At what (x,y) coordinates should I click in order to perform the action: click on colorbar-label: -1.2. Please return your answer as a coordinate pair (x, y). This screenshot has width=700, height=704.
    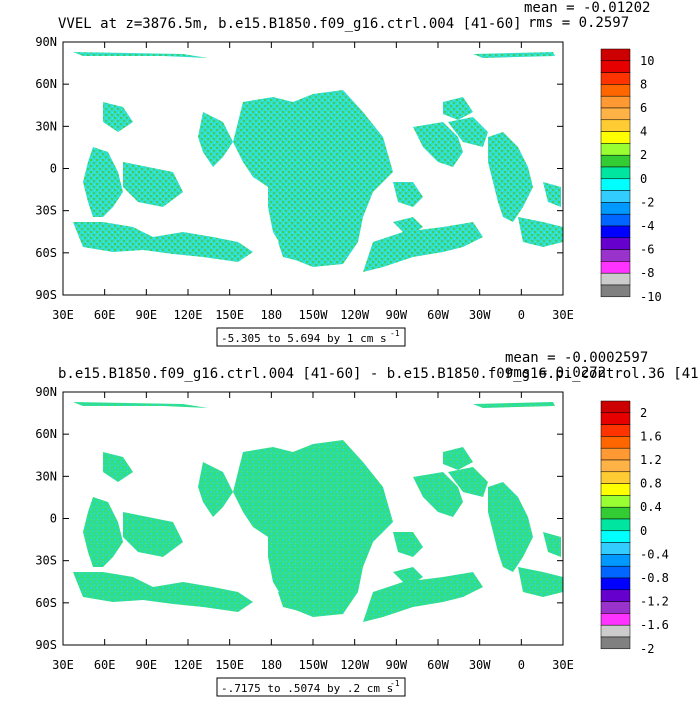
    Looking at the image, I should click on (654, 602).